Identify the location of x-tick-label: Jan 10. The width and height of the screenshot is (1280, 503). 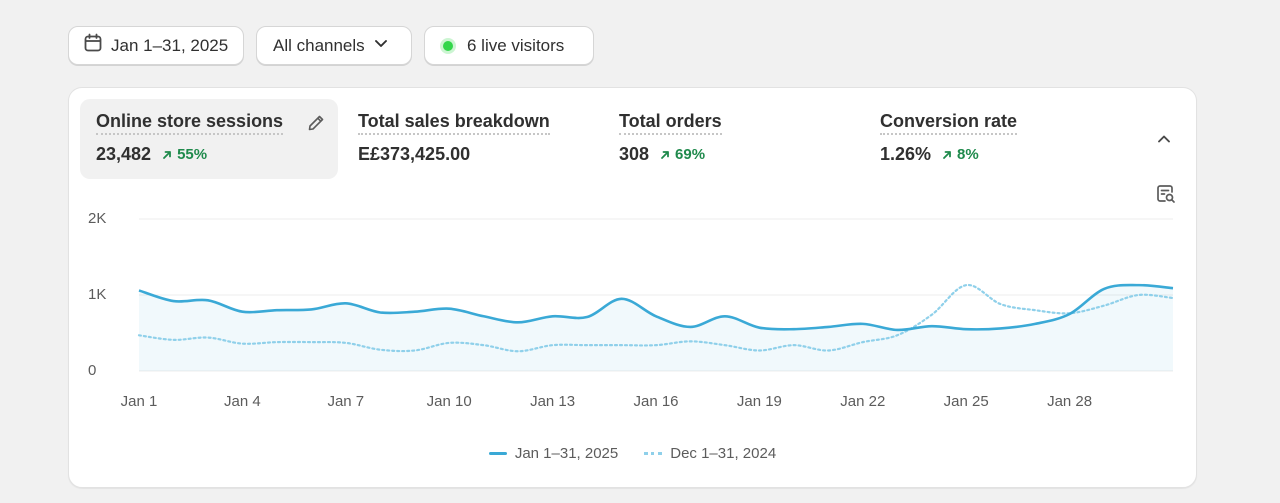
(449, 401).